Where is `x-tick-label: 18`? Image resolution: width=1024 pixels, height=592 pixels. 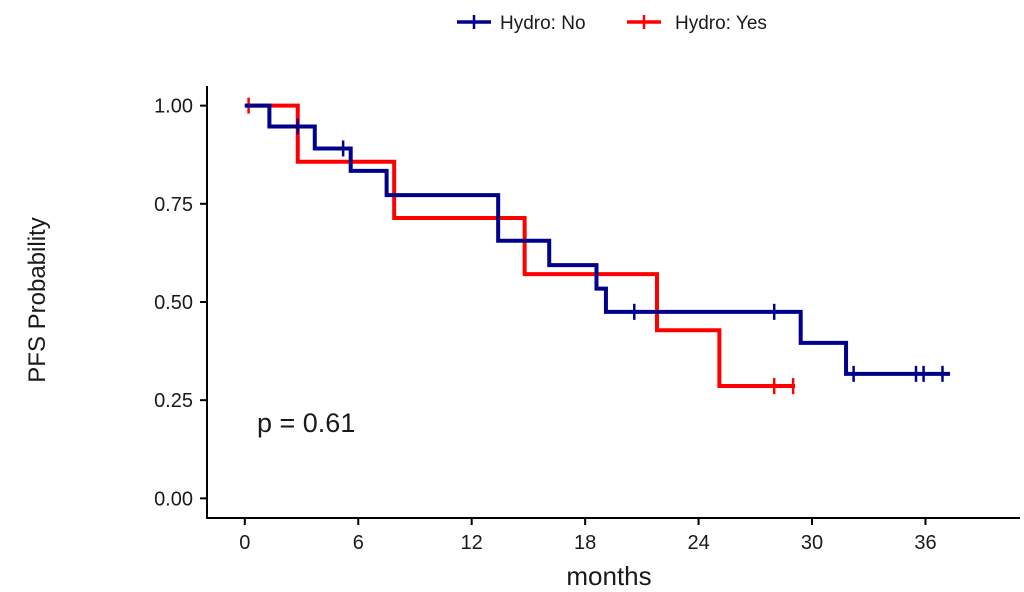
x-tick-label: 18 is located at coordinates (585, 543).